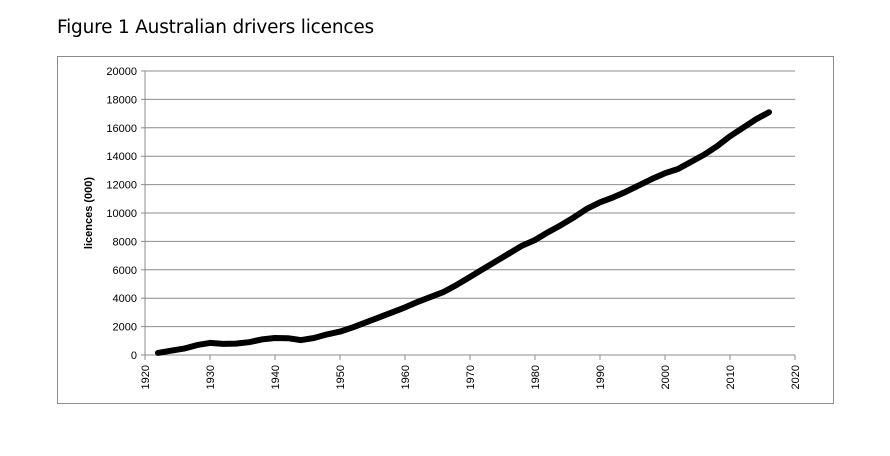 The height and width of the screenshot is (456, 890). What do you see at coordinates (121, 129) in the screenshot?
I see `y-tick-label: 16000` at bounding box center [121, 129].